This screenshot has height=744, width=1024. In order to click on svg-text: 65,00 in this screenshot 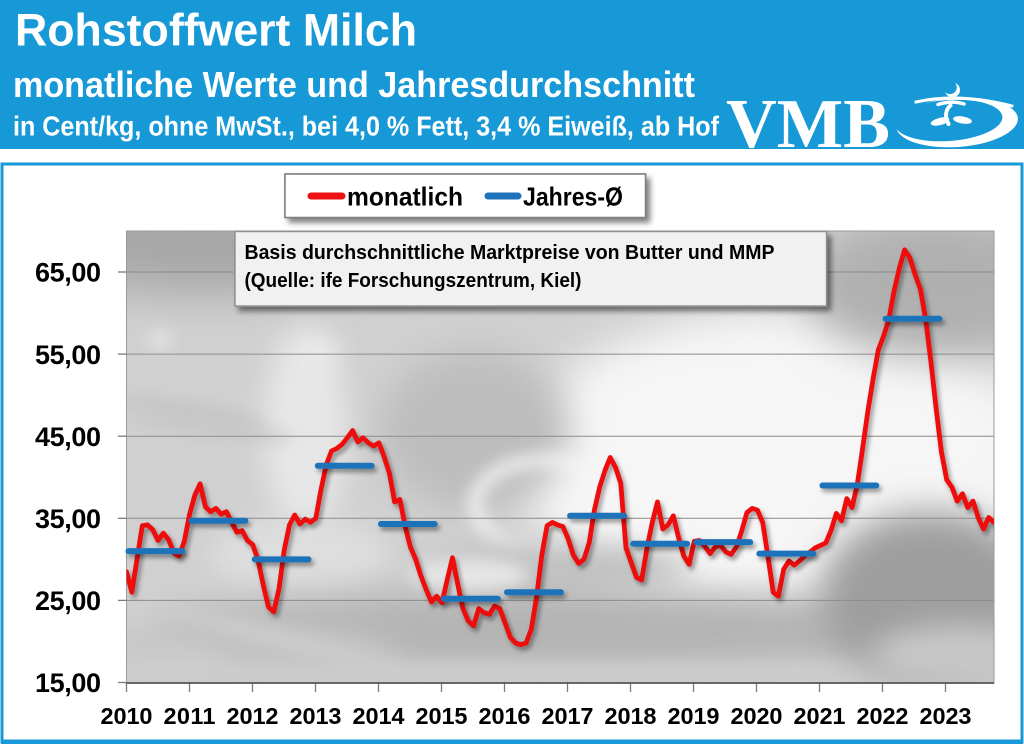, I will do `click(68, 273)`.